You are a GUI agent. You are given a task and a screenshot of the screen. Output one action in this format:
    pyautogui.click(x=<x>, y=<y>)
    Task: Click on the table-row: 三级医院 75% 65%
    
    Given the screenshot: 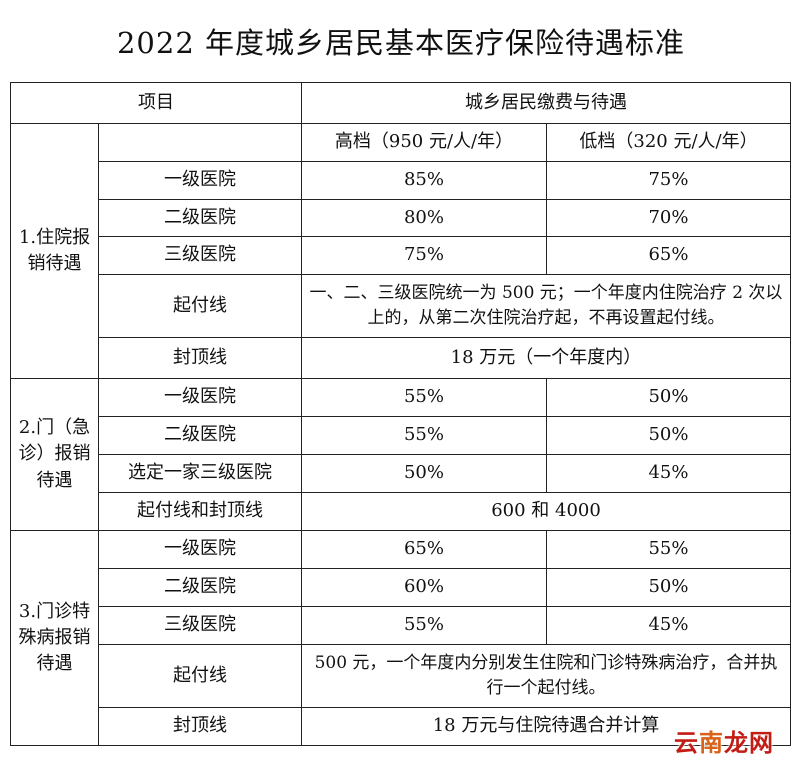 What is the action you would take?
    pyautogui.click(x=401, y=255)
    